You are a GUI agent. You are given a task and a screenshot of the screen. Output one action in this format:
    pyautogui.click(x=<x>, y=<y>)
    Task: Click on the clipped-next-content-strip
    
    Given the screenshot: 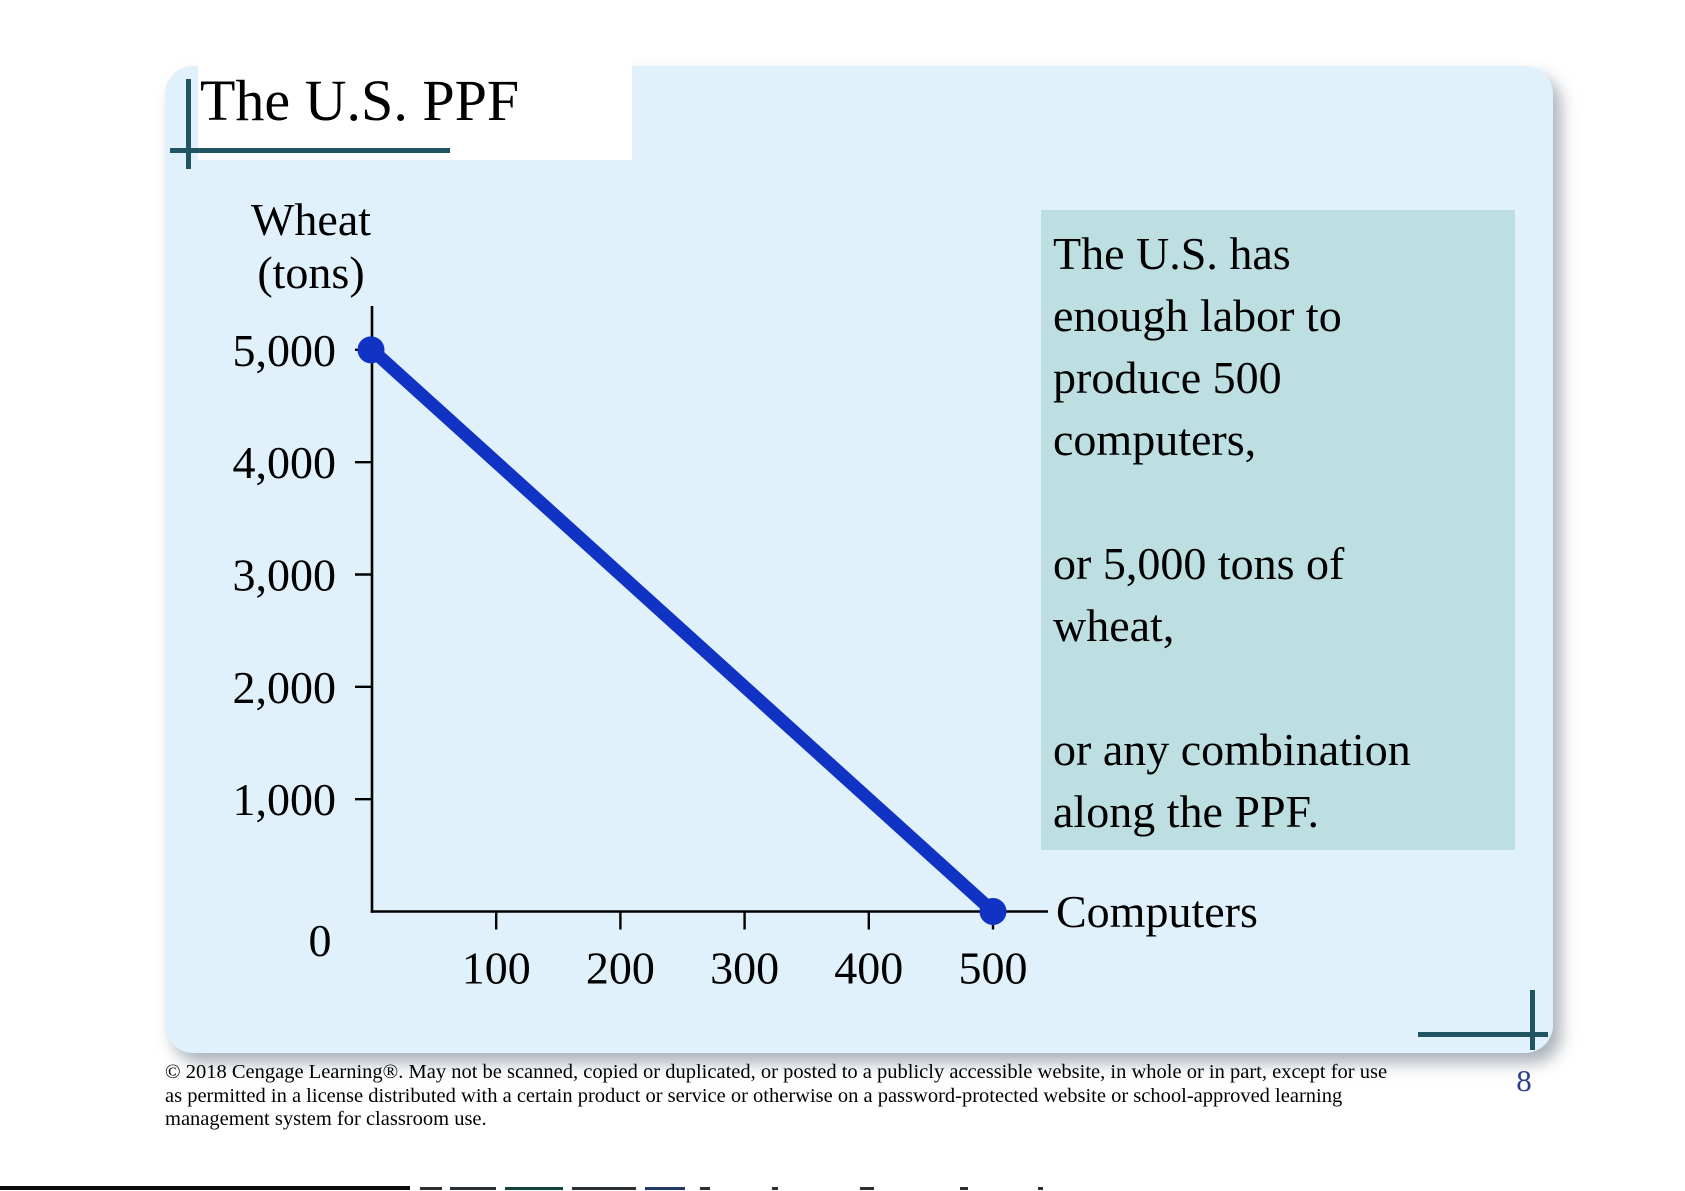 What is the action you would take?
    pyautogui.click(x=842, y=1188)
    